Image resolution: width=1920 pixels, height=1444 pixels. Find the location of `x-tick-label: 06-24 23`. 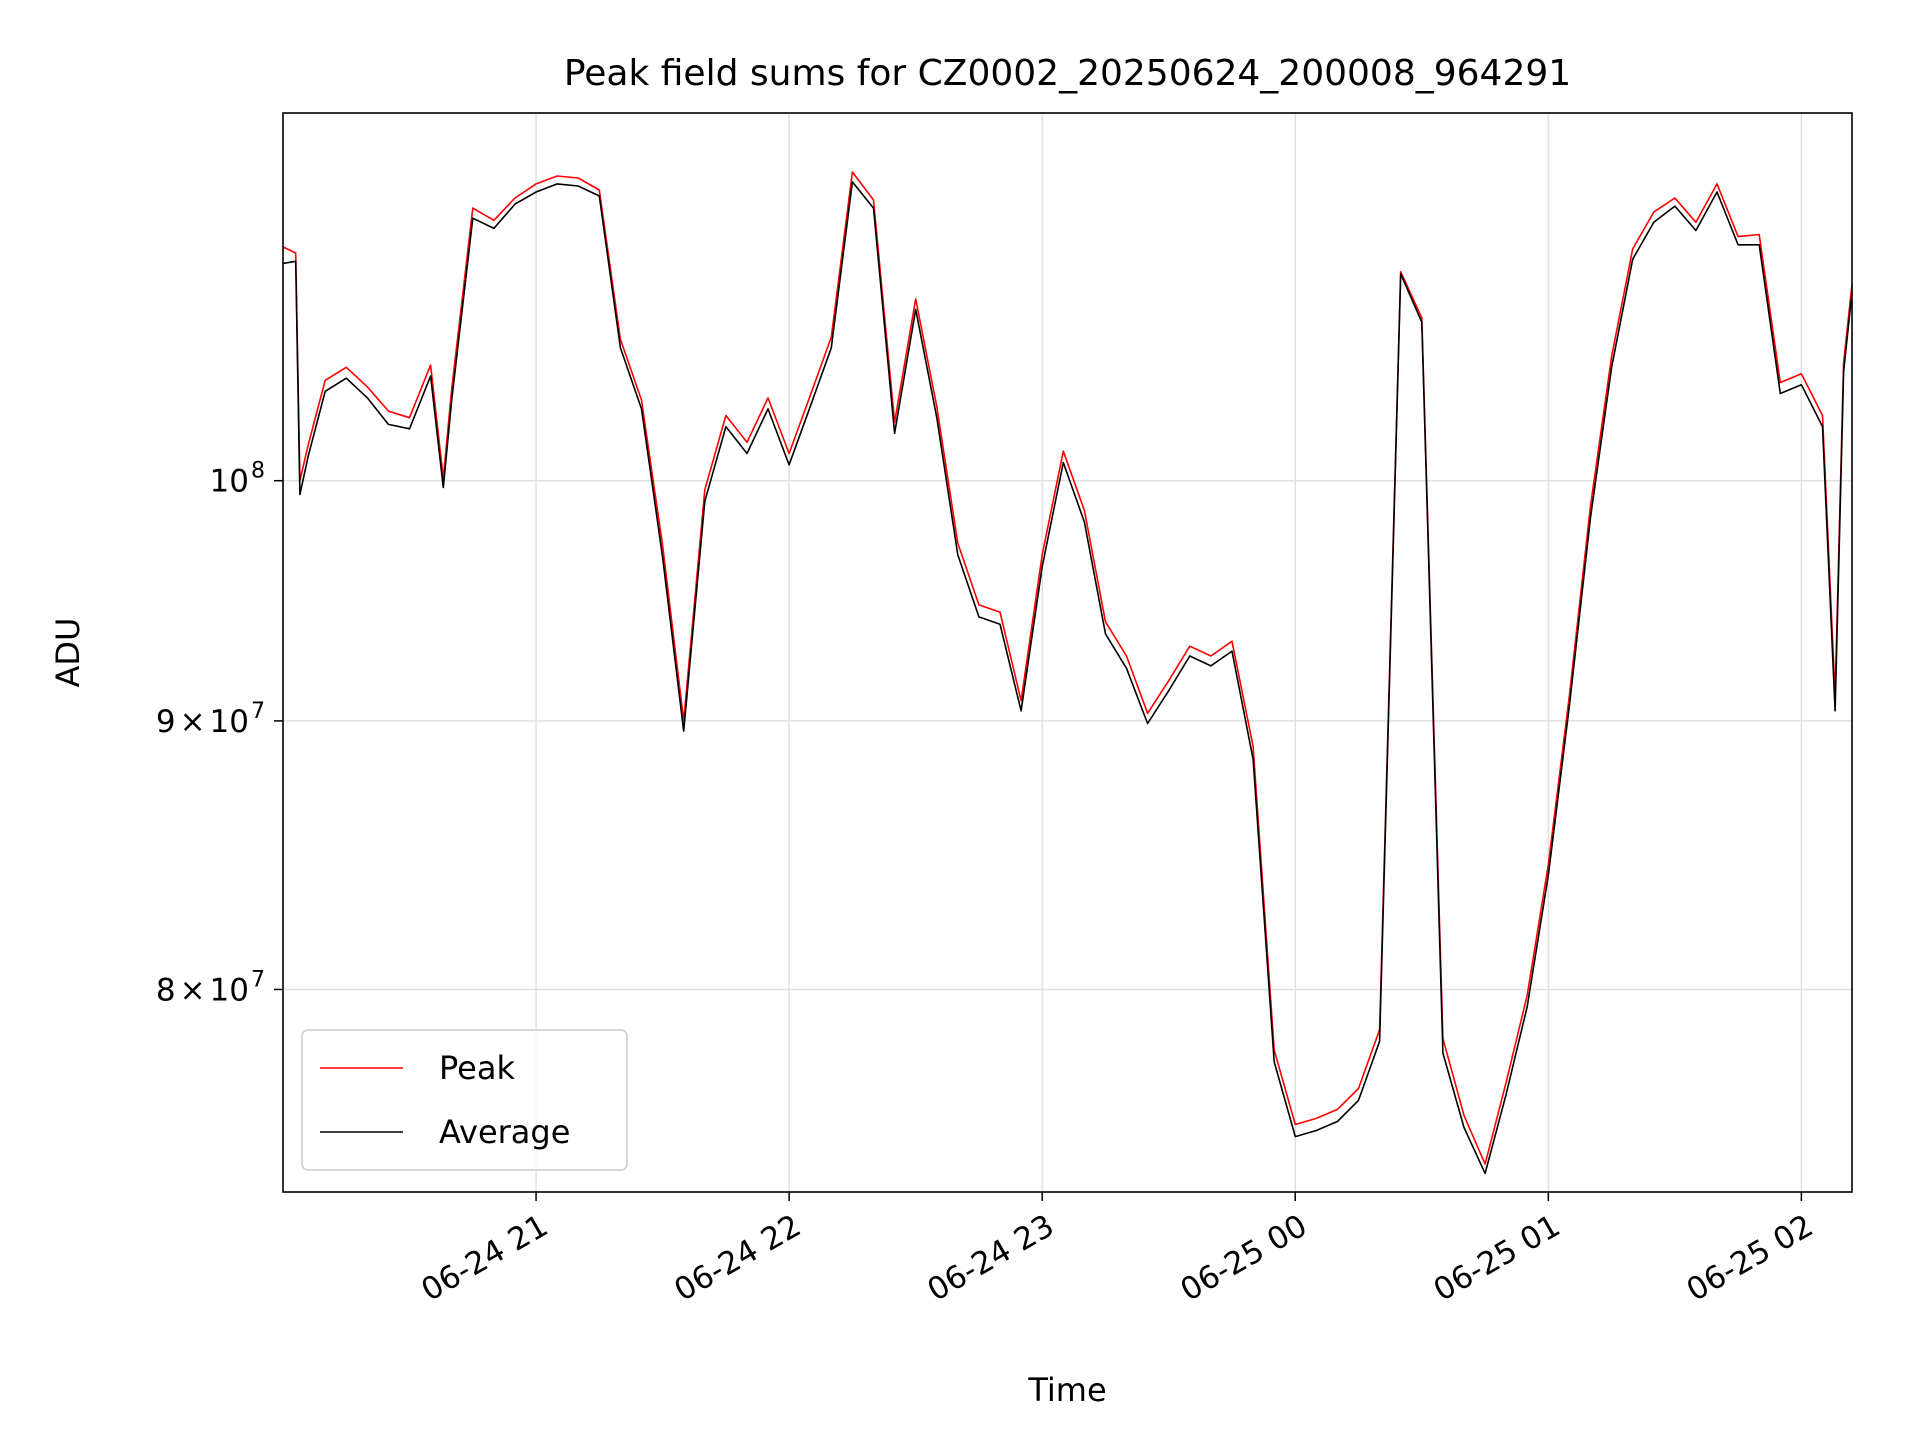

x-tick-label: 06-24 23 is located at coordinates (990, 1258).